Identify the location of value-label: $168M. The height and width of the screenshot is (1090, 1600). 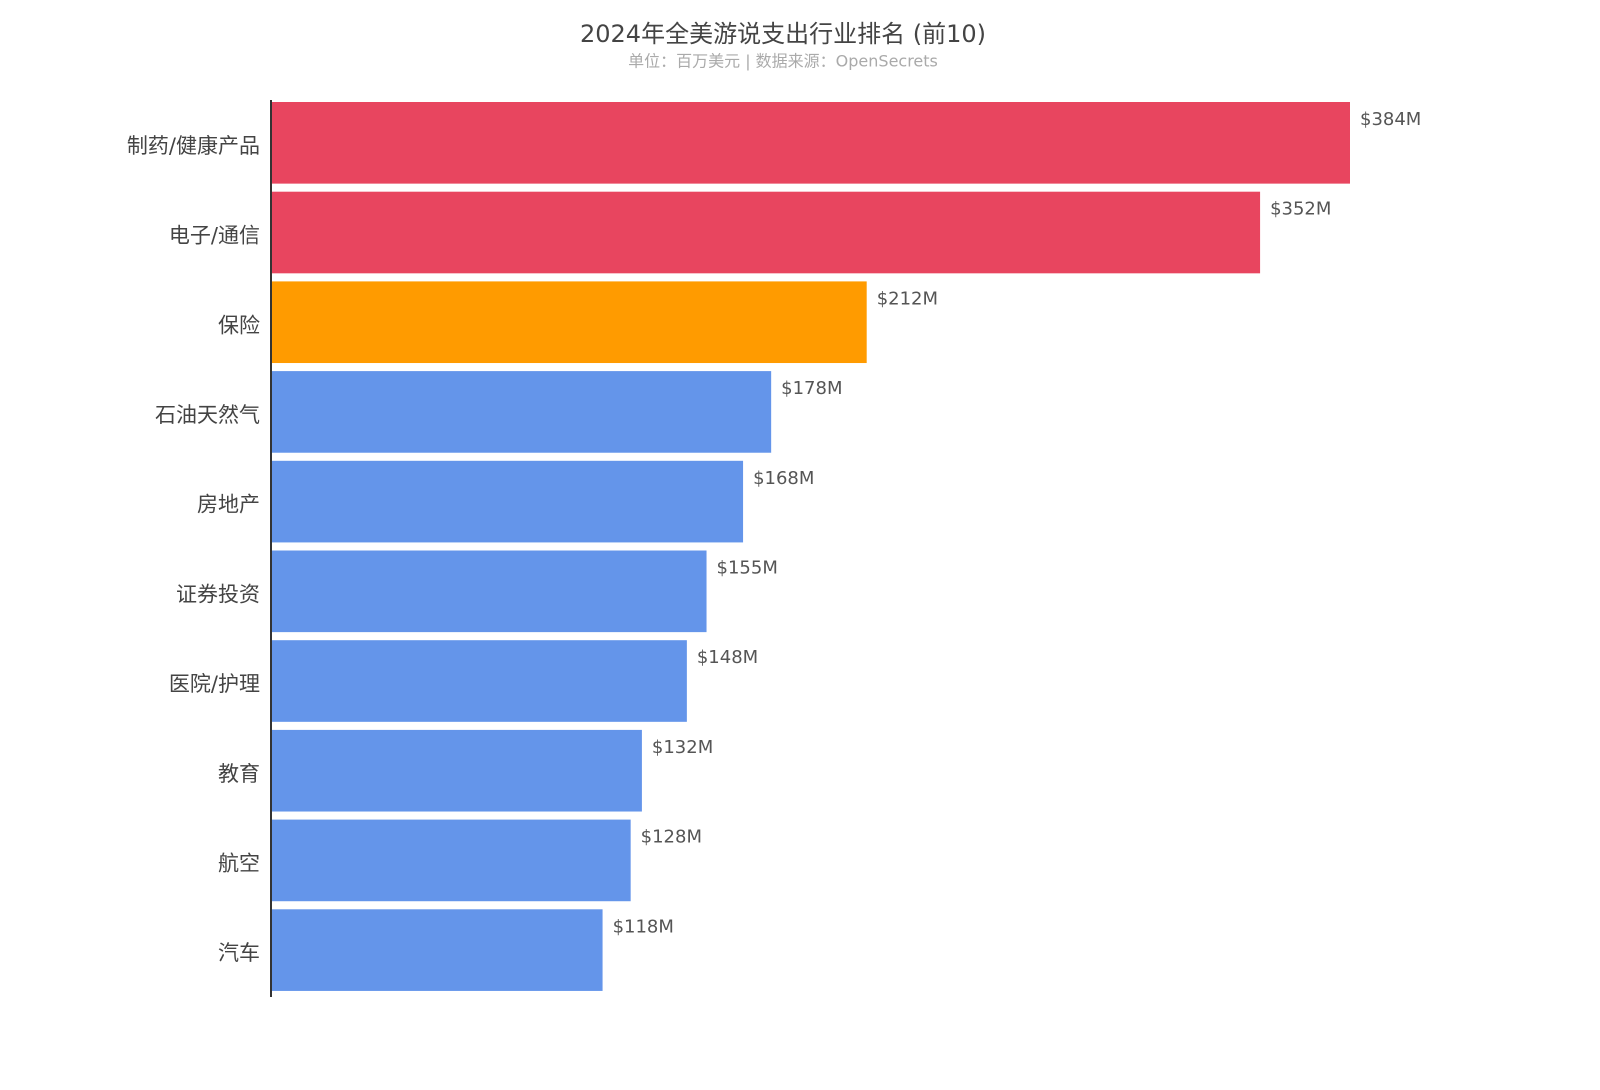
(783, 478).